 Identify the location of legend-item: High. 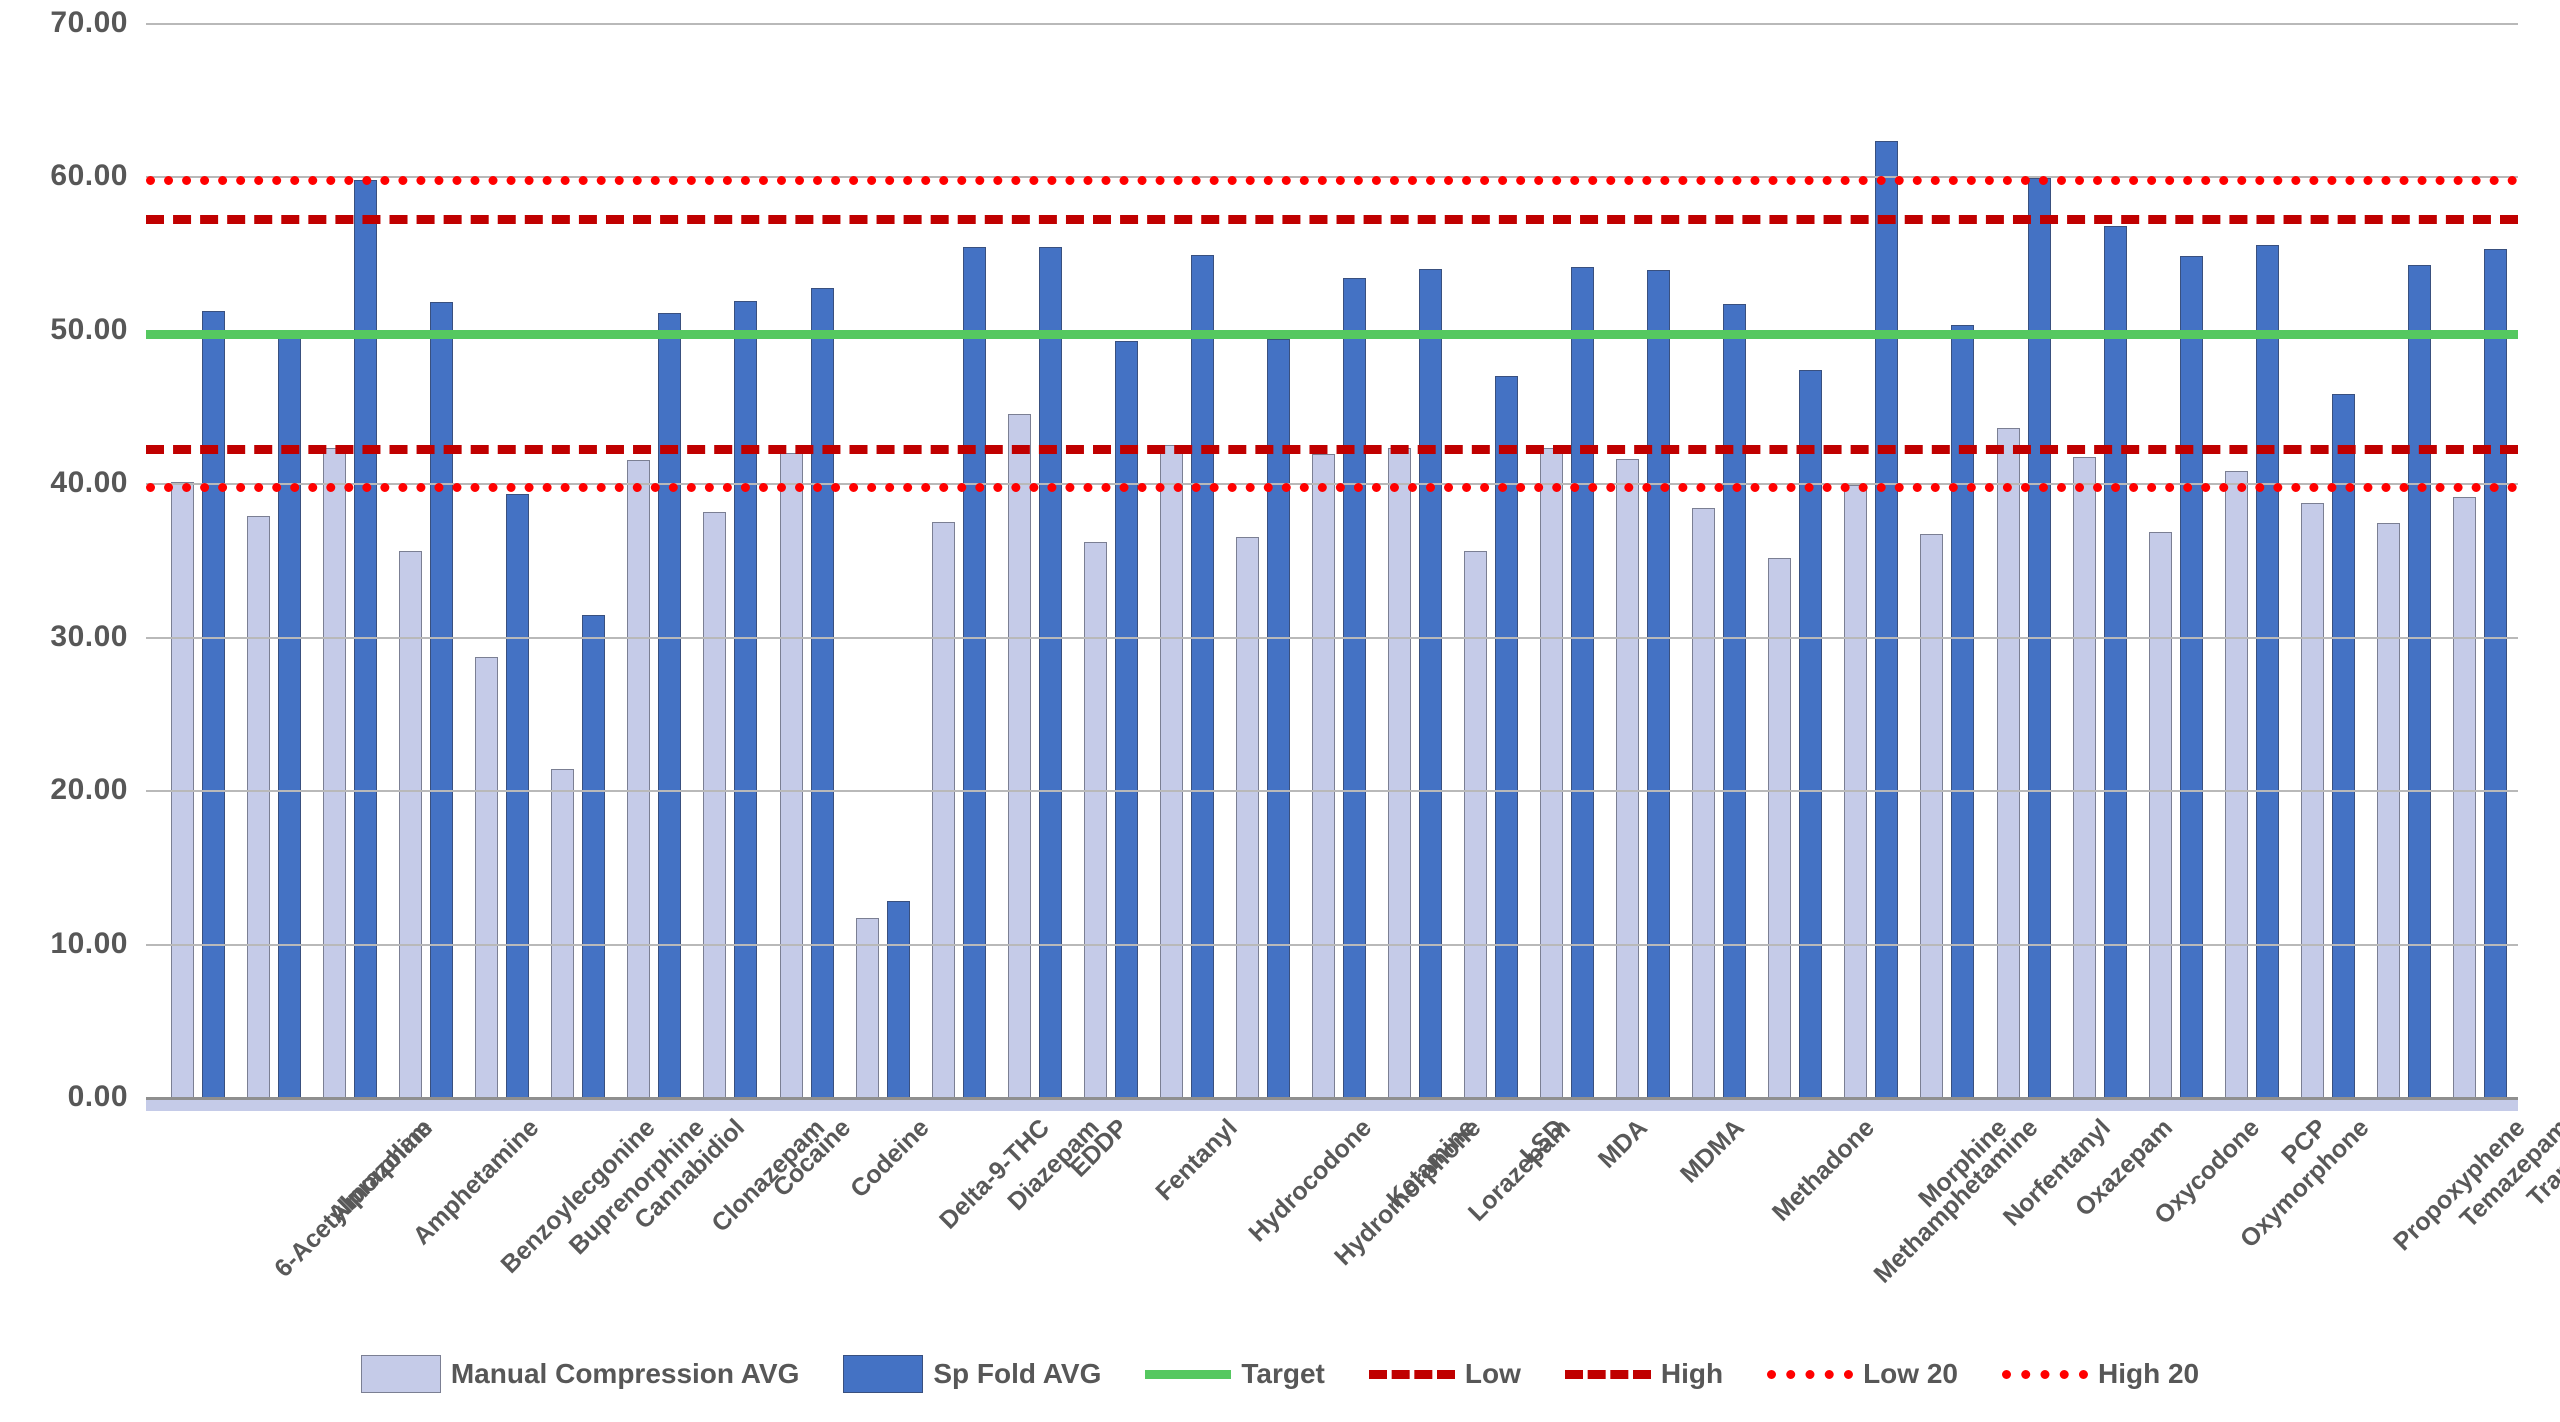
(1643, 1374).